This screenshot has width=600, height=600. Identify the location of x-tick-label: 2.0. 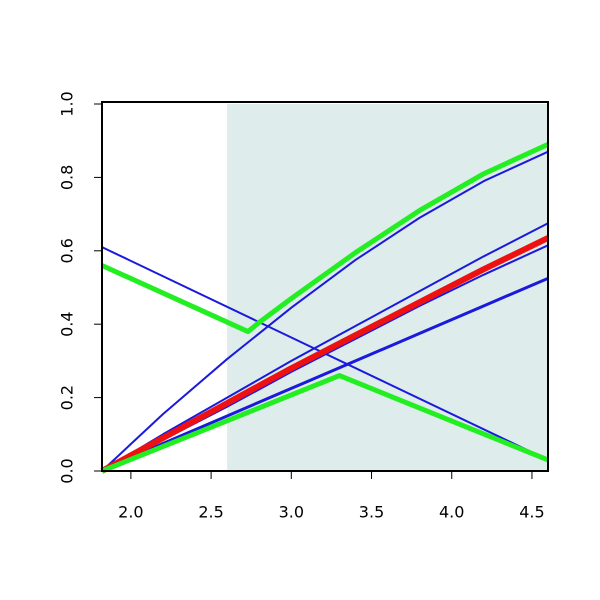
(130, 512).